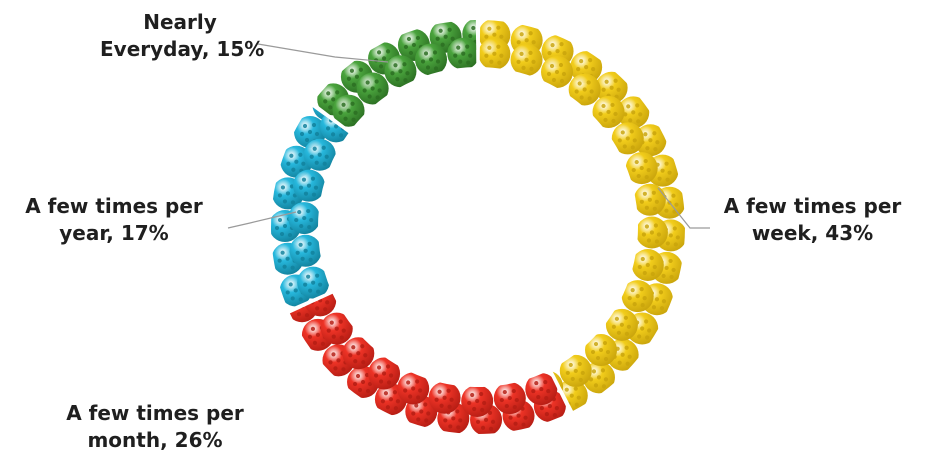 The height and width of the screenshot is (476, 925). I want to click on slice-label-week: A few times per week, 43%, so click(812, 220).